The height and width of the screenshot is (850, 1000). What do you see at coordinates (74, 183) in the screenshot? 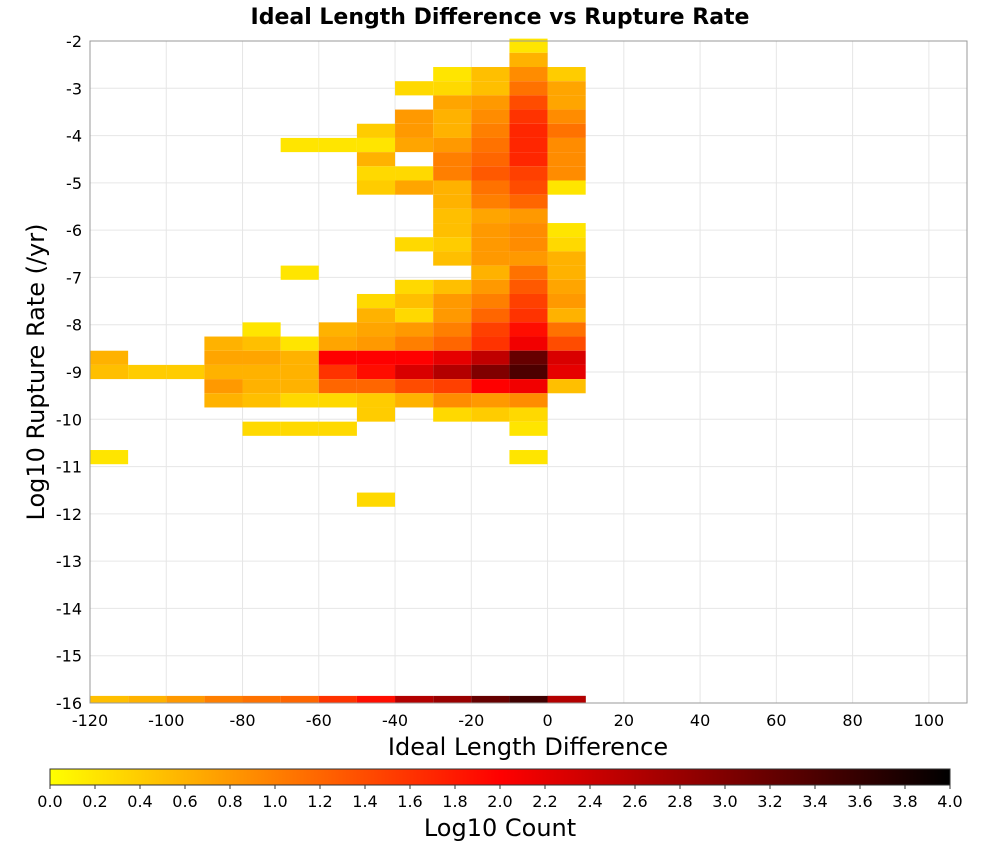
I see `y-tick-label: -5` at bounding box center [74, 183].